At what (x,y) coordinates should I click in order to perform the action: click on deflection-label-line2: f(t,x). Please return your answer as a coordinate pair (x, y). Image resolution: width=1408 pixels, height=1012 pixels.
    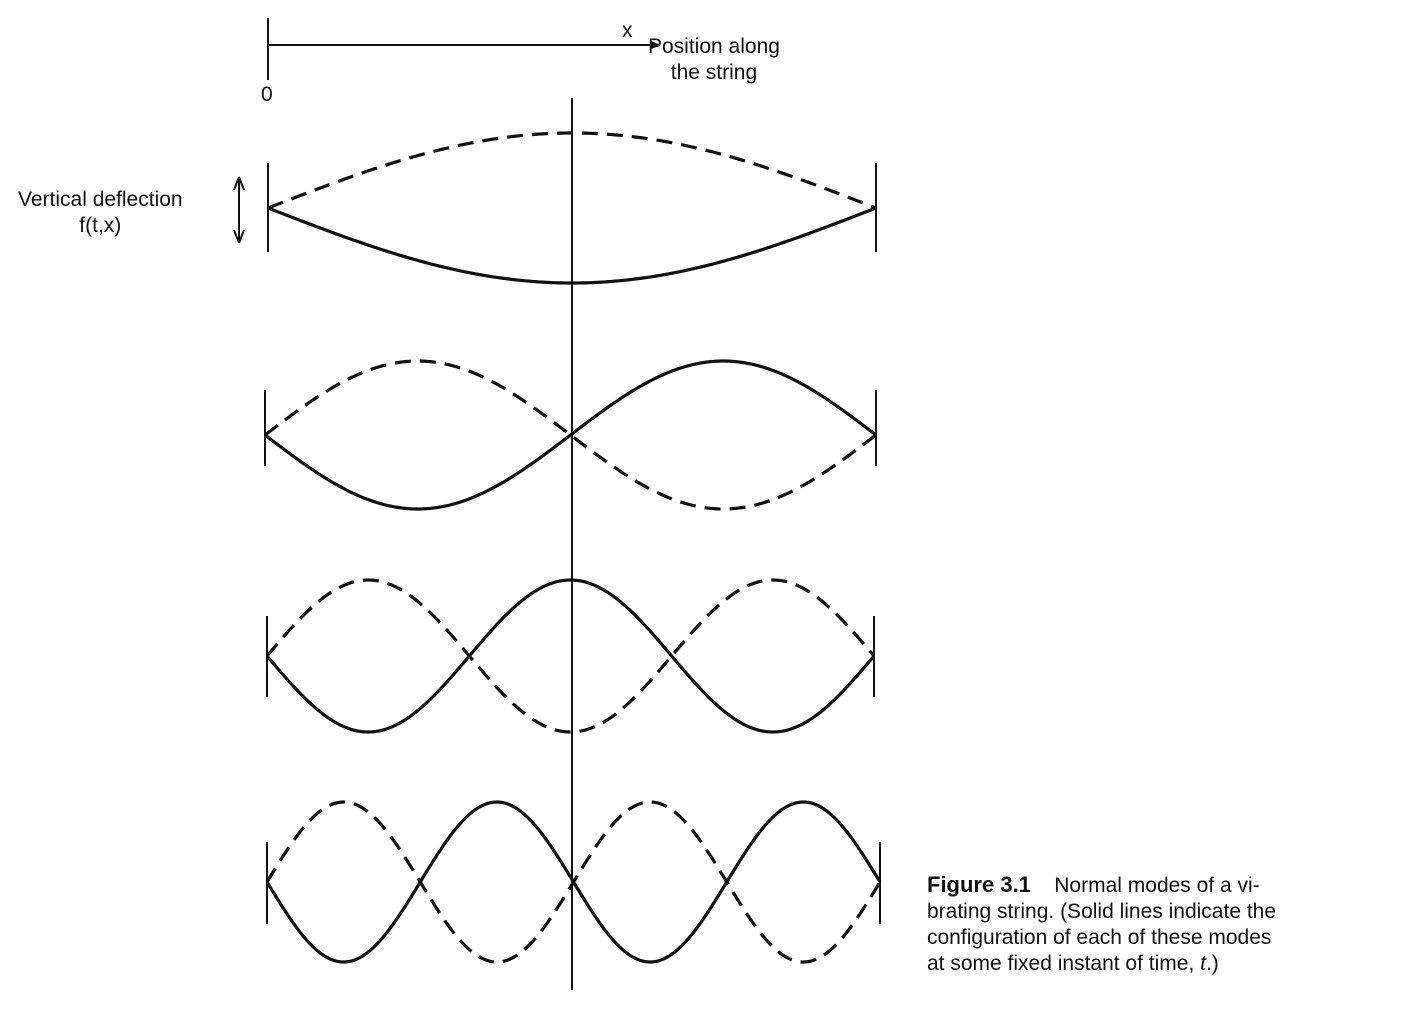
    Looking at the image, I should click on (100, 225).